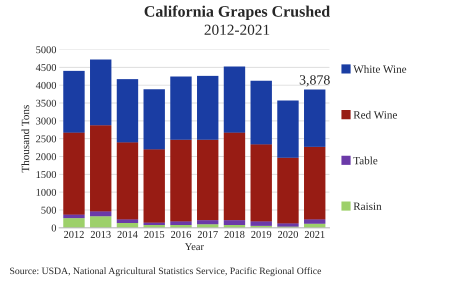 This screenshot has width=474, height=283. Describe the element at coordinates (46, 138) in the screenshot. I see `y-tick-label: 2500` at that location.